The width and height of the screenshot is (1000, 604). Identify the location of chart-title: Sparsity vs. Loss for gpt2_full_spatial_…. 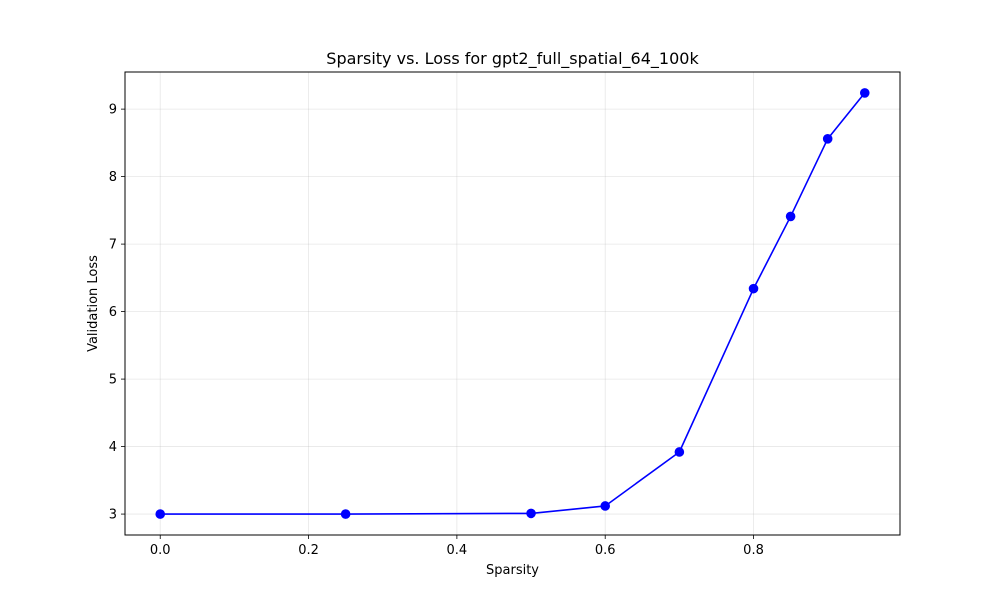
(512, 59).